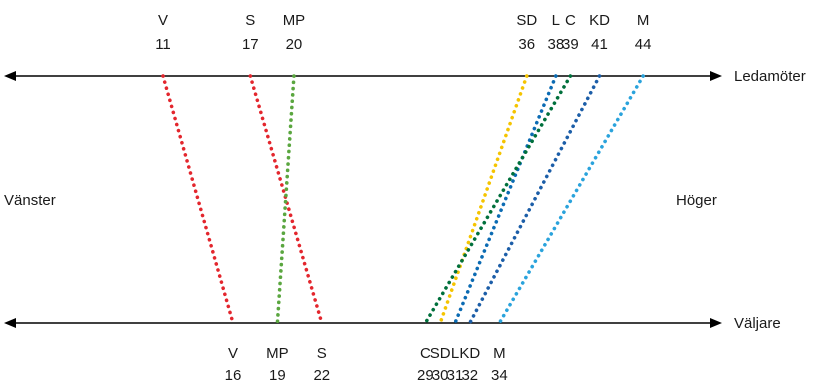  I want to click on bottom-party-name-sd: SD, so click(440, 353).